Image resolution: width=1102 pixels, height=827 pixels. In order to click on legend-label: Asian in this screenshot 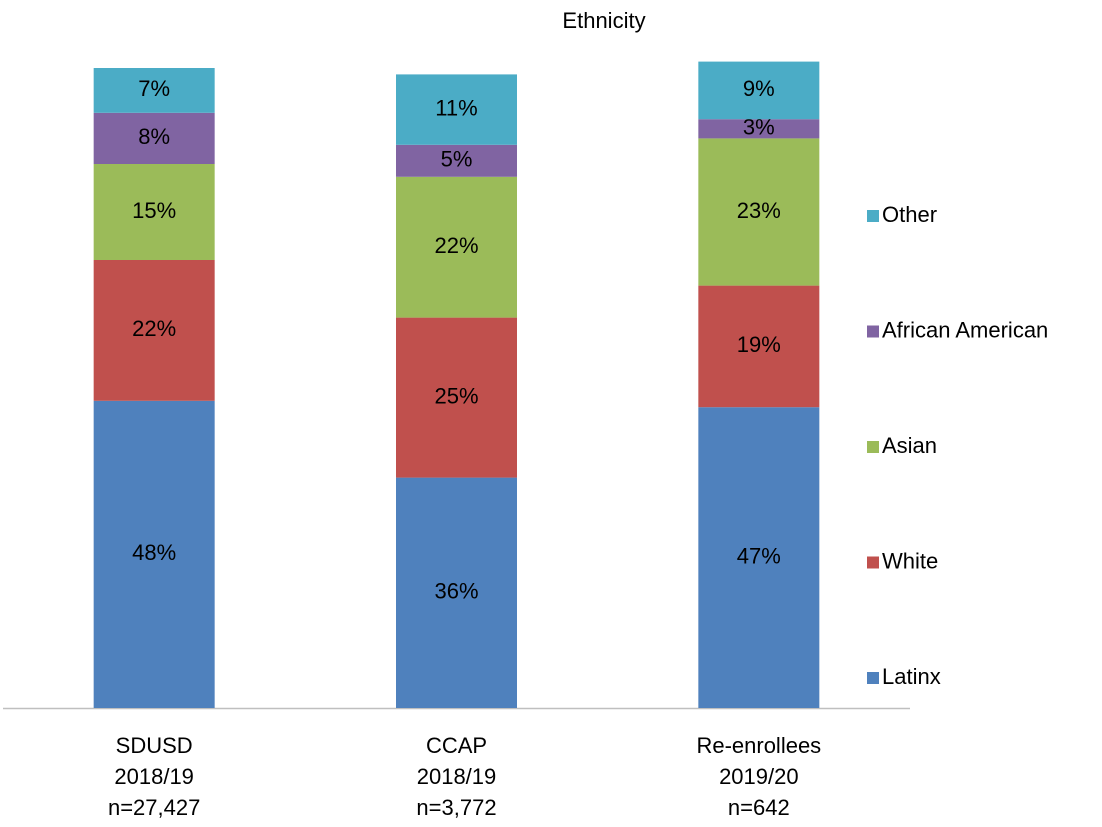, I will do `click(909, 445)`.